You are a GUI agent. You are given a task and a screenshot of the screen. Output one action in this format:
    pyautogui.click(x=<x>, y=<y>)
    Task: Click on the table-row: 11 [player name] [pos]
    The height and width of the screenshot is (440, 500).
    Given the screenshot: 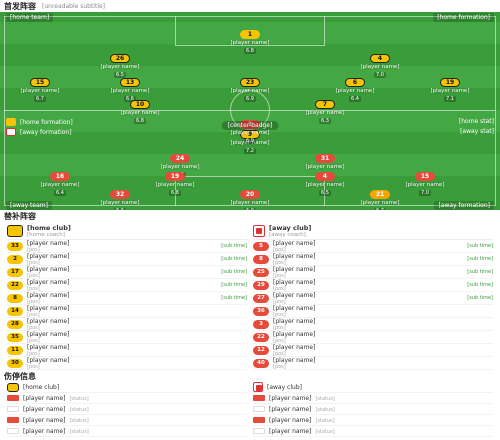 What is the action you would take?
    pyautogui.click(x=127, y=350)
    